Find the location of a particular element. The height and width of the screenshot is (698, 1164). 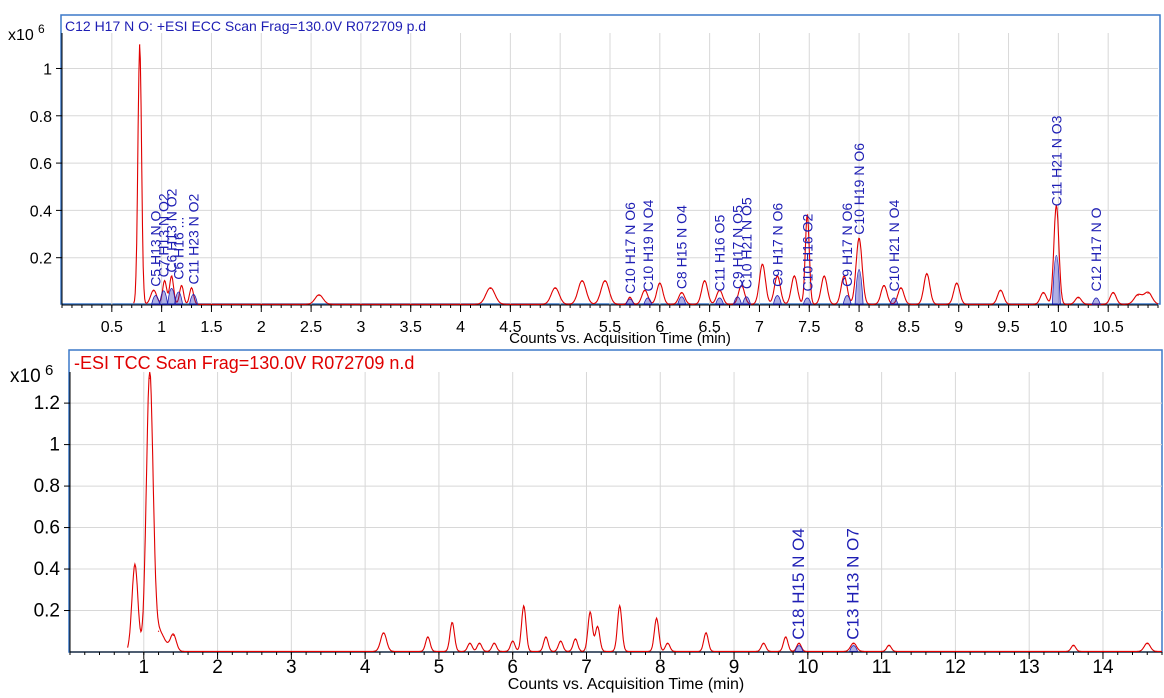

compound-label: C5 H13 N O is located at coordinates (156, 248).